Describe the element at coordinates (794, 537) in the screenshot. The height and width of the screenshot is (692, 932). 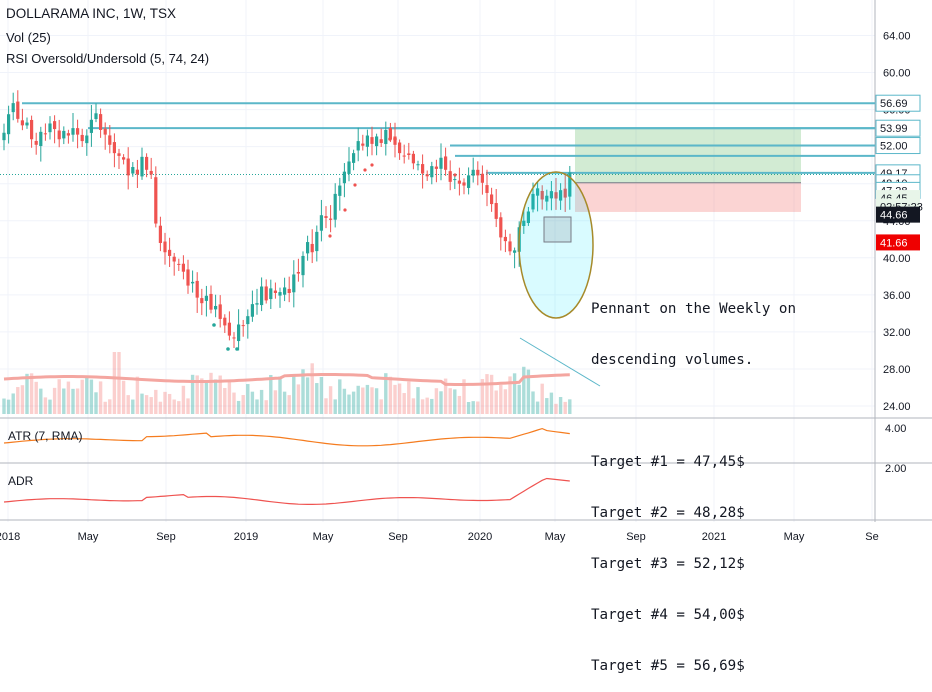
I see `x-tick-label: May` at that location.